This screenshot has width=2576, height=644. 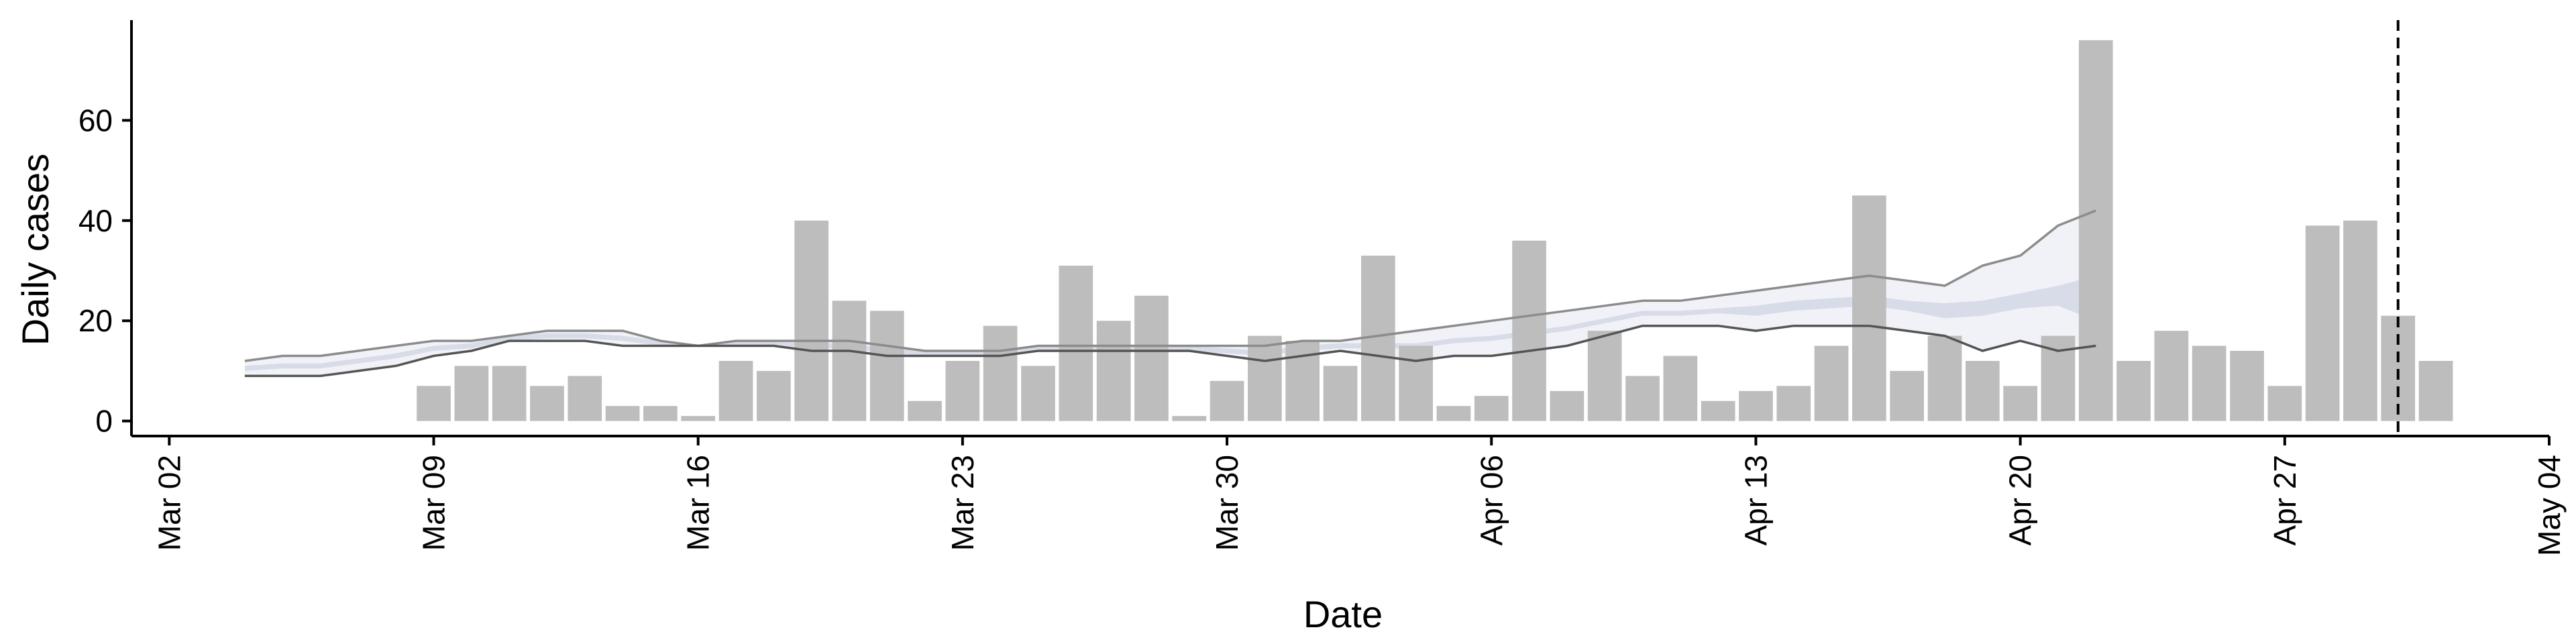 What do you see at coordinates (169, 503) in the screenshot?
I see `x-tick-label-0: Mar 02` at bounding box center [169, 503].